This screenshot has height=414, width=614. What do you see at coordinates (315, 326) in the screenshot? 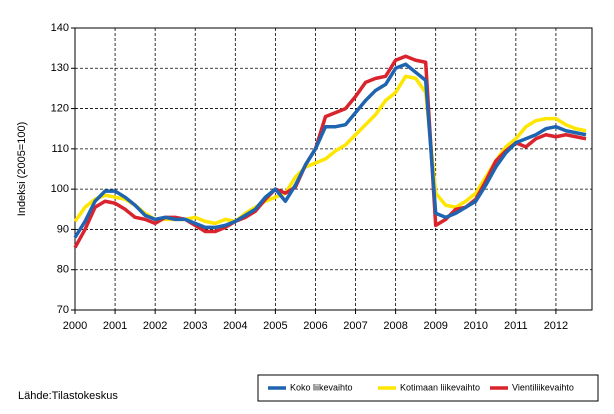
I see `x-tick-label: 2006` at bounding box center [315, 326].